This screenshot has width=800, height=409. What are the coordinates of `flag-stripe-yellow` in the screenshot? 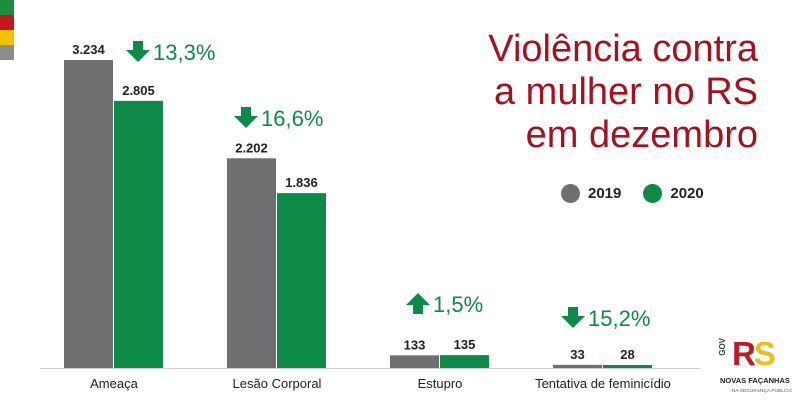 It's located at (7, 37).